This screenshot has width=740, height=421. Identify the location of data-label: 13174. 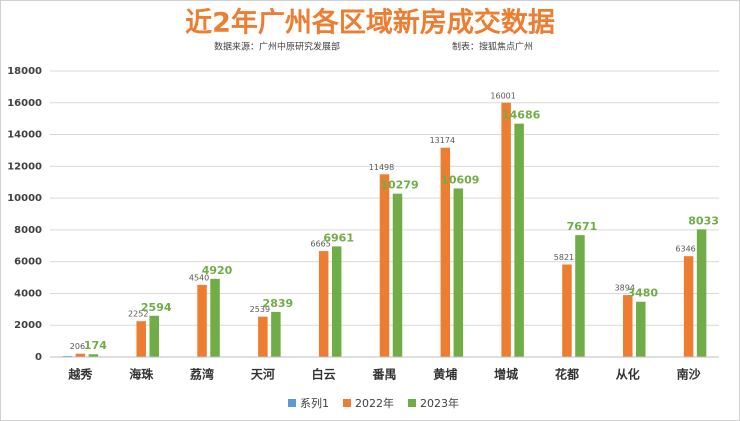
(442, 140).